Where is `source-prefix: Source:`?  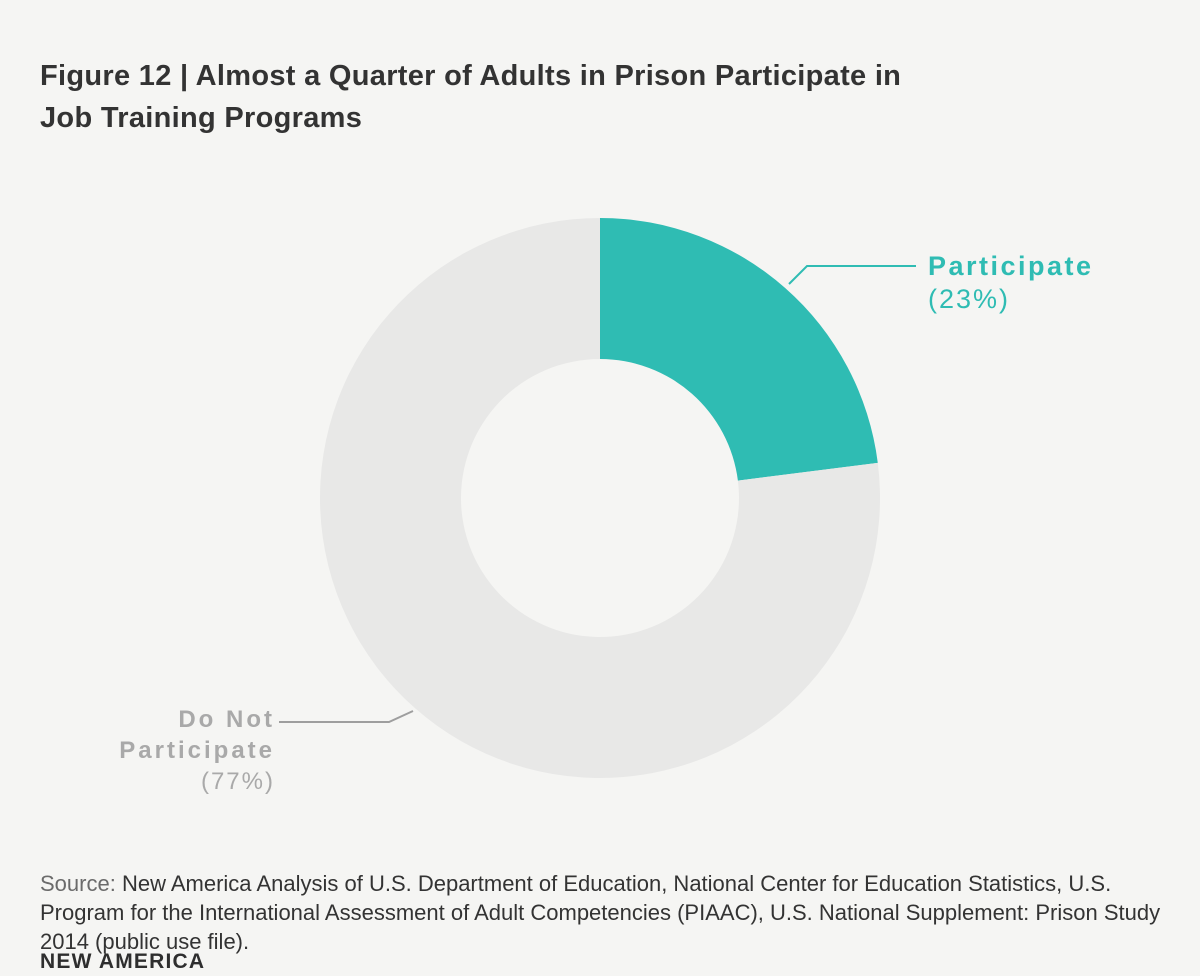 source-prefix: Source: is located at coordinates (78, 883).